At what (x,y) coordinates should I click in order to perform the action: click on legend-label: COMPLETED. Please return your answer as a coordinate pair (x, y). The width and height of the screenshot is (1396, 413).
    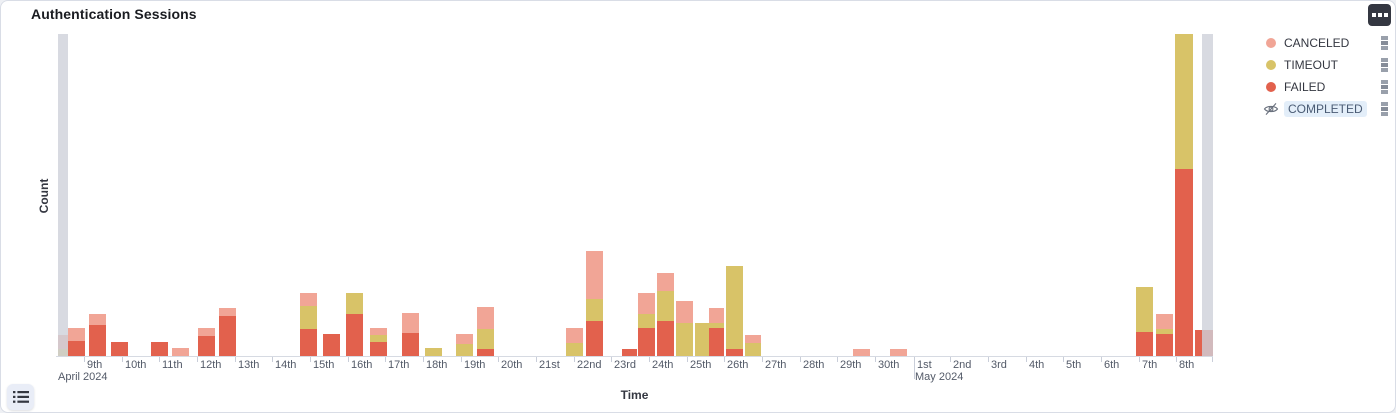
    Looking at the image, I should click on (1325, 109).